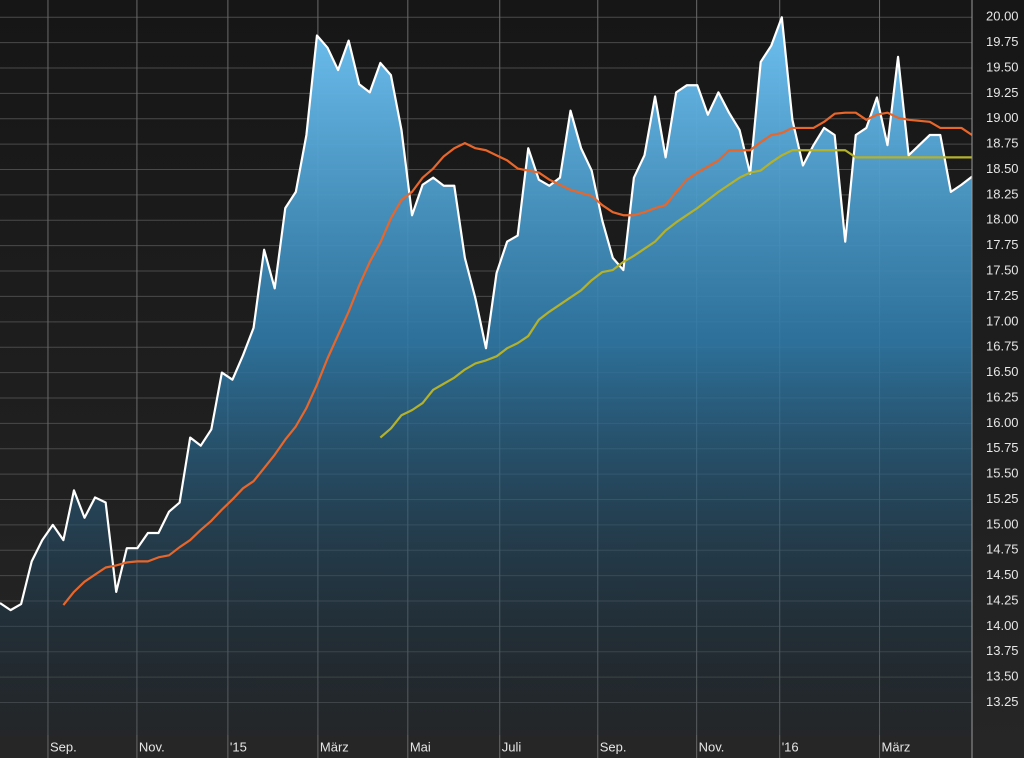 This screenshot has width=1024, height=758. Describe the element at coordinates (1002, 701) in the screenshot. I see `y-tick-label: 13.25` at that location.